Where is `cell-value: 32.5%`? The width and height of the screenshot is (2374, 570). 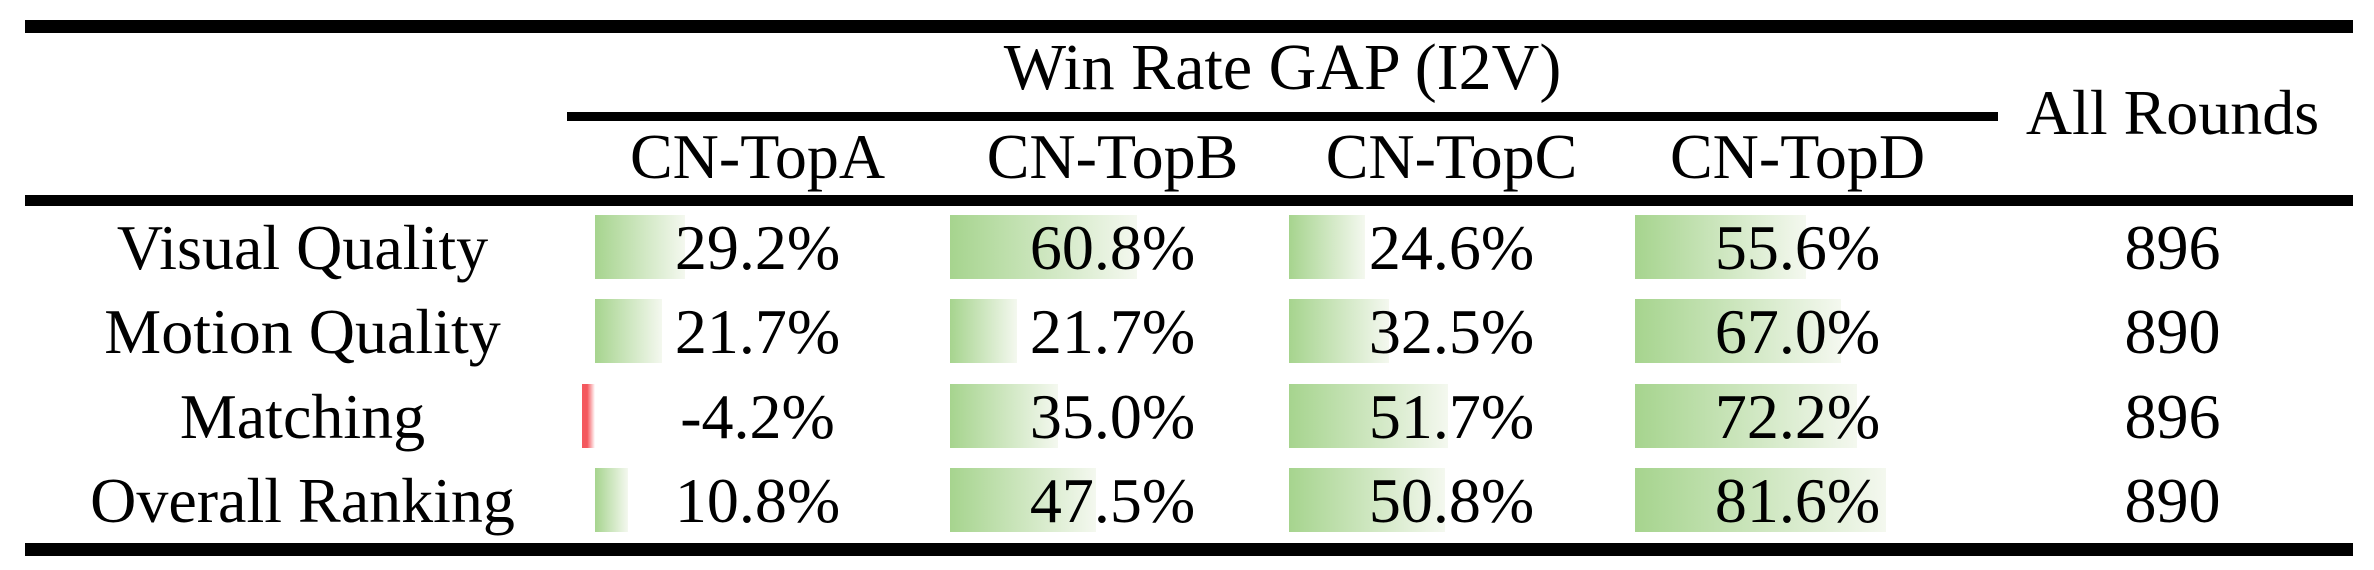 cell-value: 32.5% is located at coordinates (1451, 331).